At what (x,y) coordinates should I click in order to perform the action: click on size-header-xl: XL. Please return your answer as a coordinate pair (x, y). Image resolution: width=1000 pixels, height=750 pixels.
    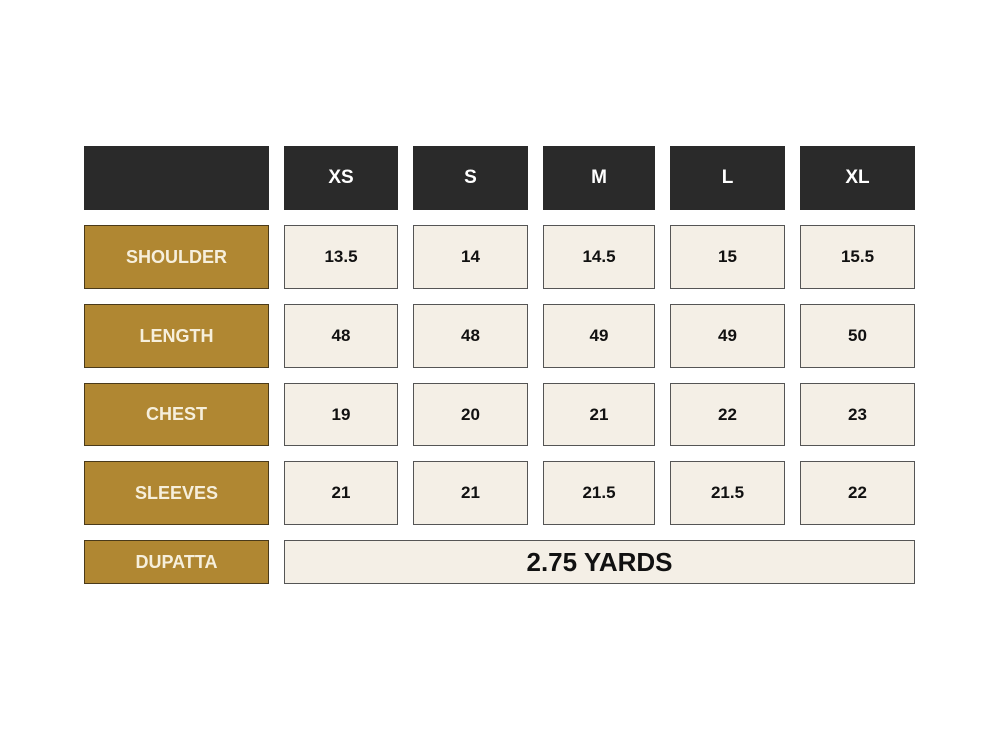
    Looking at the image, I should click on (857, 178).